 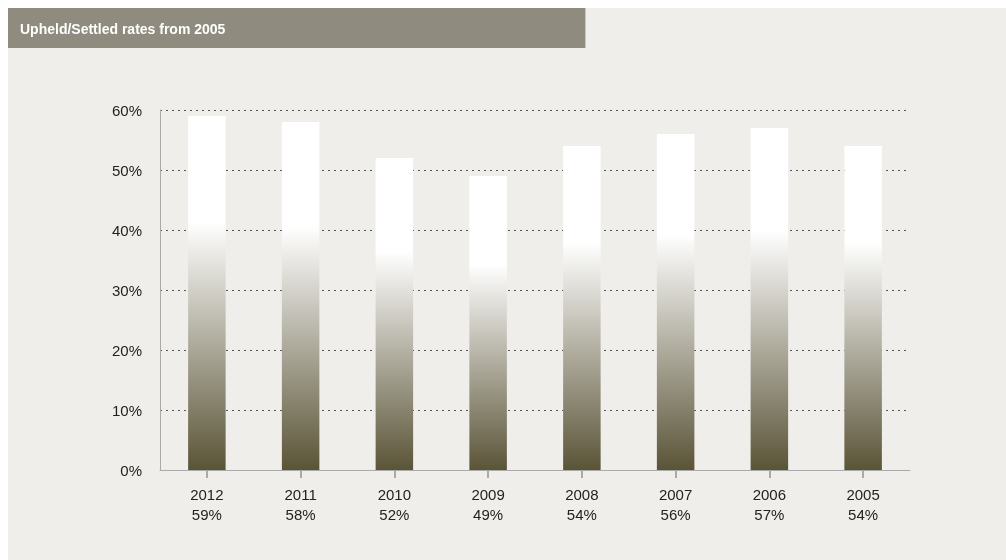 I want to click on data-label: 57%, so click(x=769, y=514).